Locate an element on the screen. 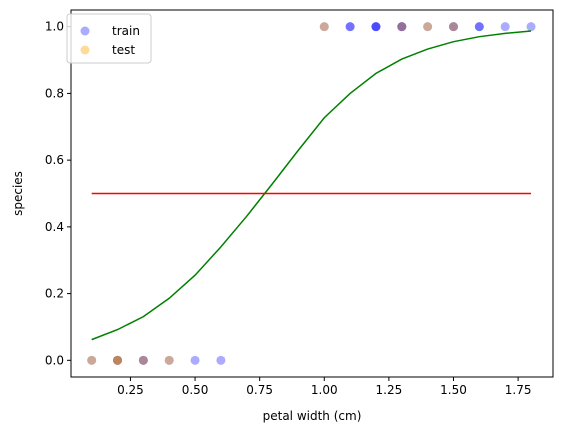  legend-marker-test is located at coordinates (85, 50).